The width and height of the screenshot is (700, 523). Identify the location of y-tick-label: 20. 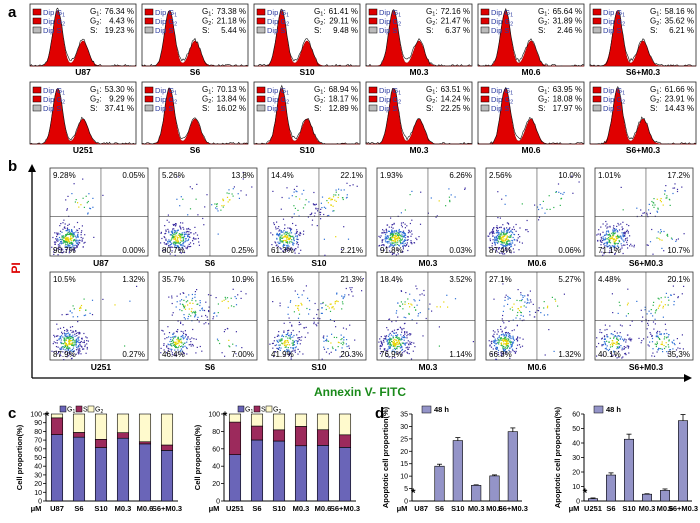
(216, 484).